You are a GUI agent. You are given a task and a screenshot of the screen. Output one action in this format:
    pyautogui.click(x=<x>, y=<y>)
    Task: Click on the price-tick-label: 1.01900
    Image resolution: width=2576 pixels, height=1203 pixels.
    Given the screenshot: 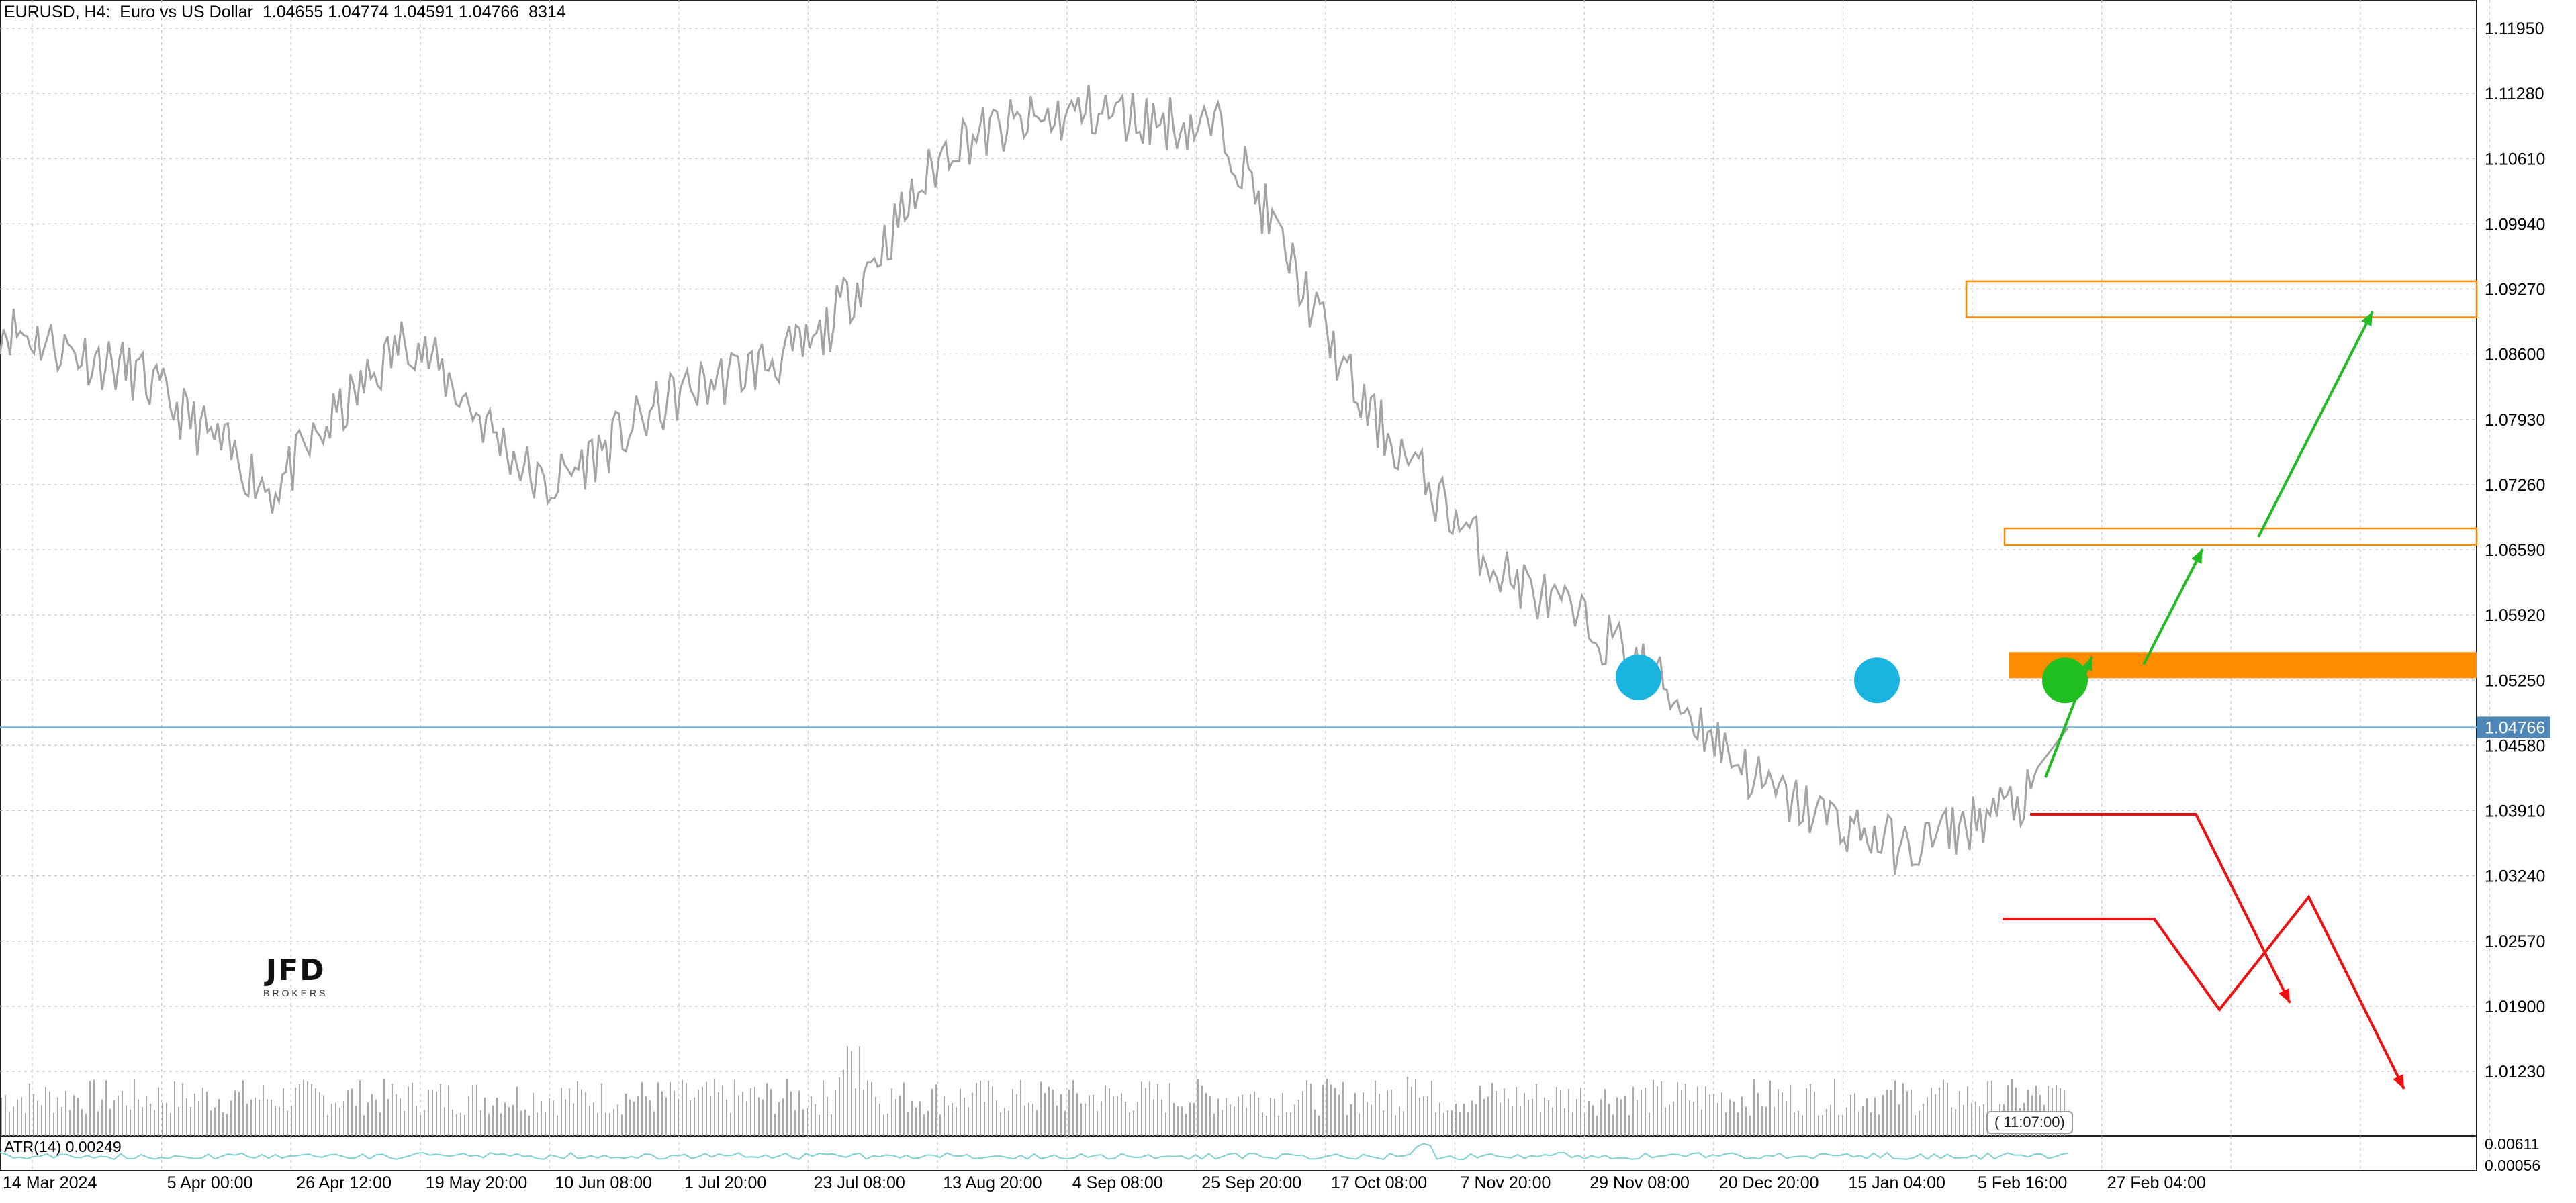 What is the action you would take?
    pyautogui.click(x=2515, y=1007)
    